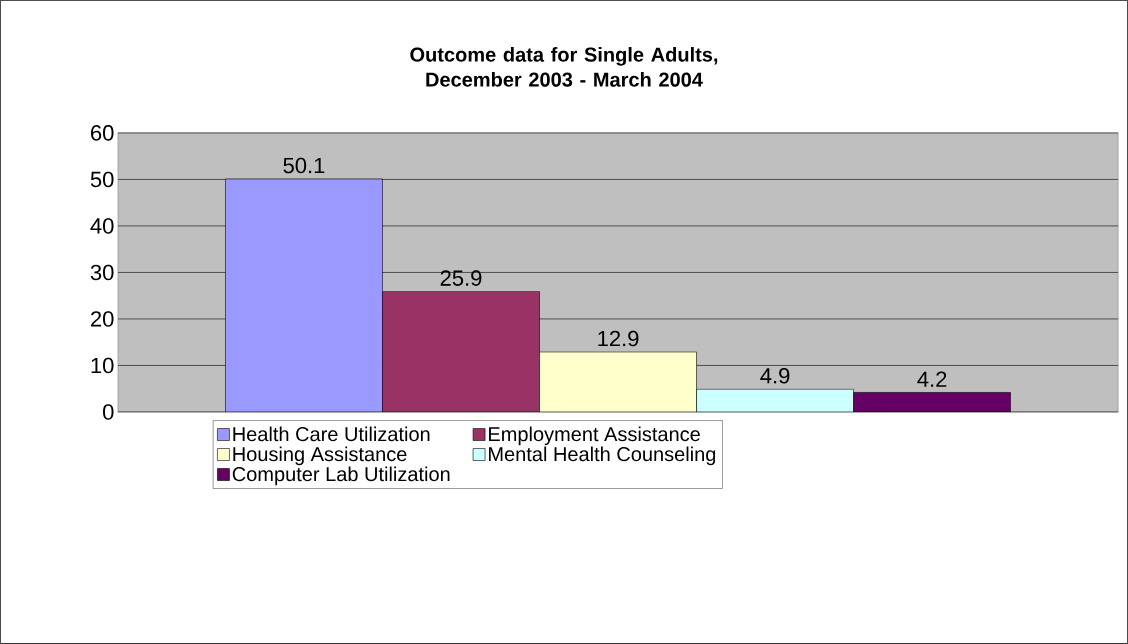  What do you see at coordinates (602, 456) in the screenshot?
I see `legend-label: Mental Health Counseling` at bounding box center [602, 456].